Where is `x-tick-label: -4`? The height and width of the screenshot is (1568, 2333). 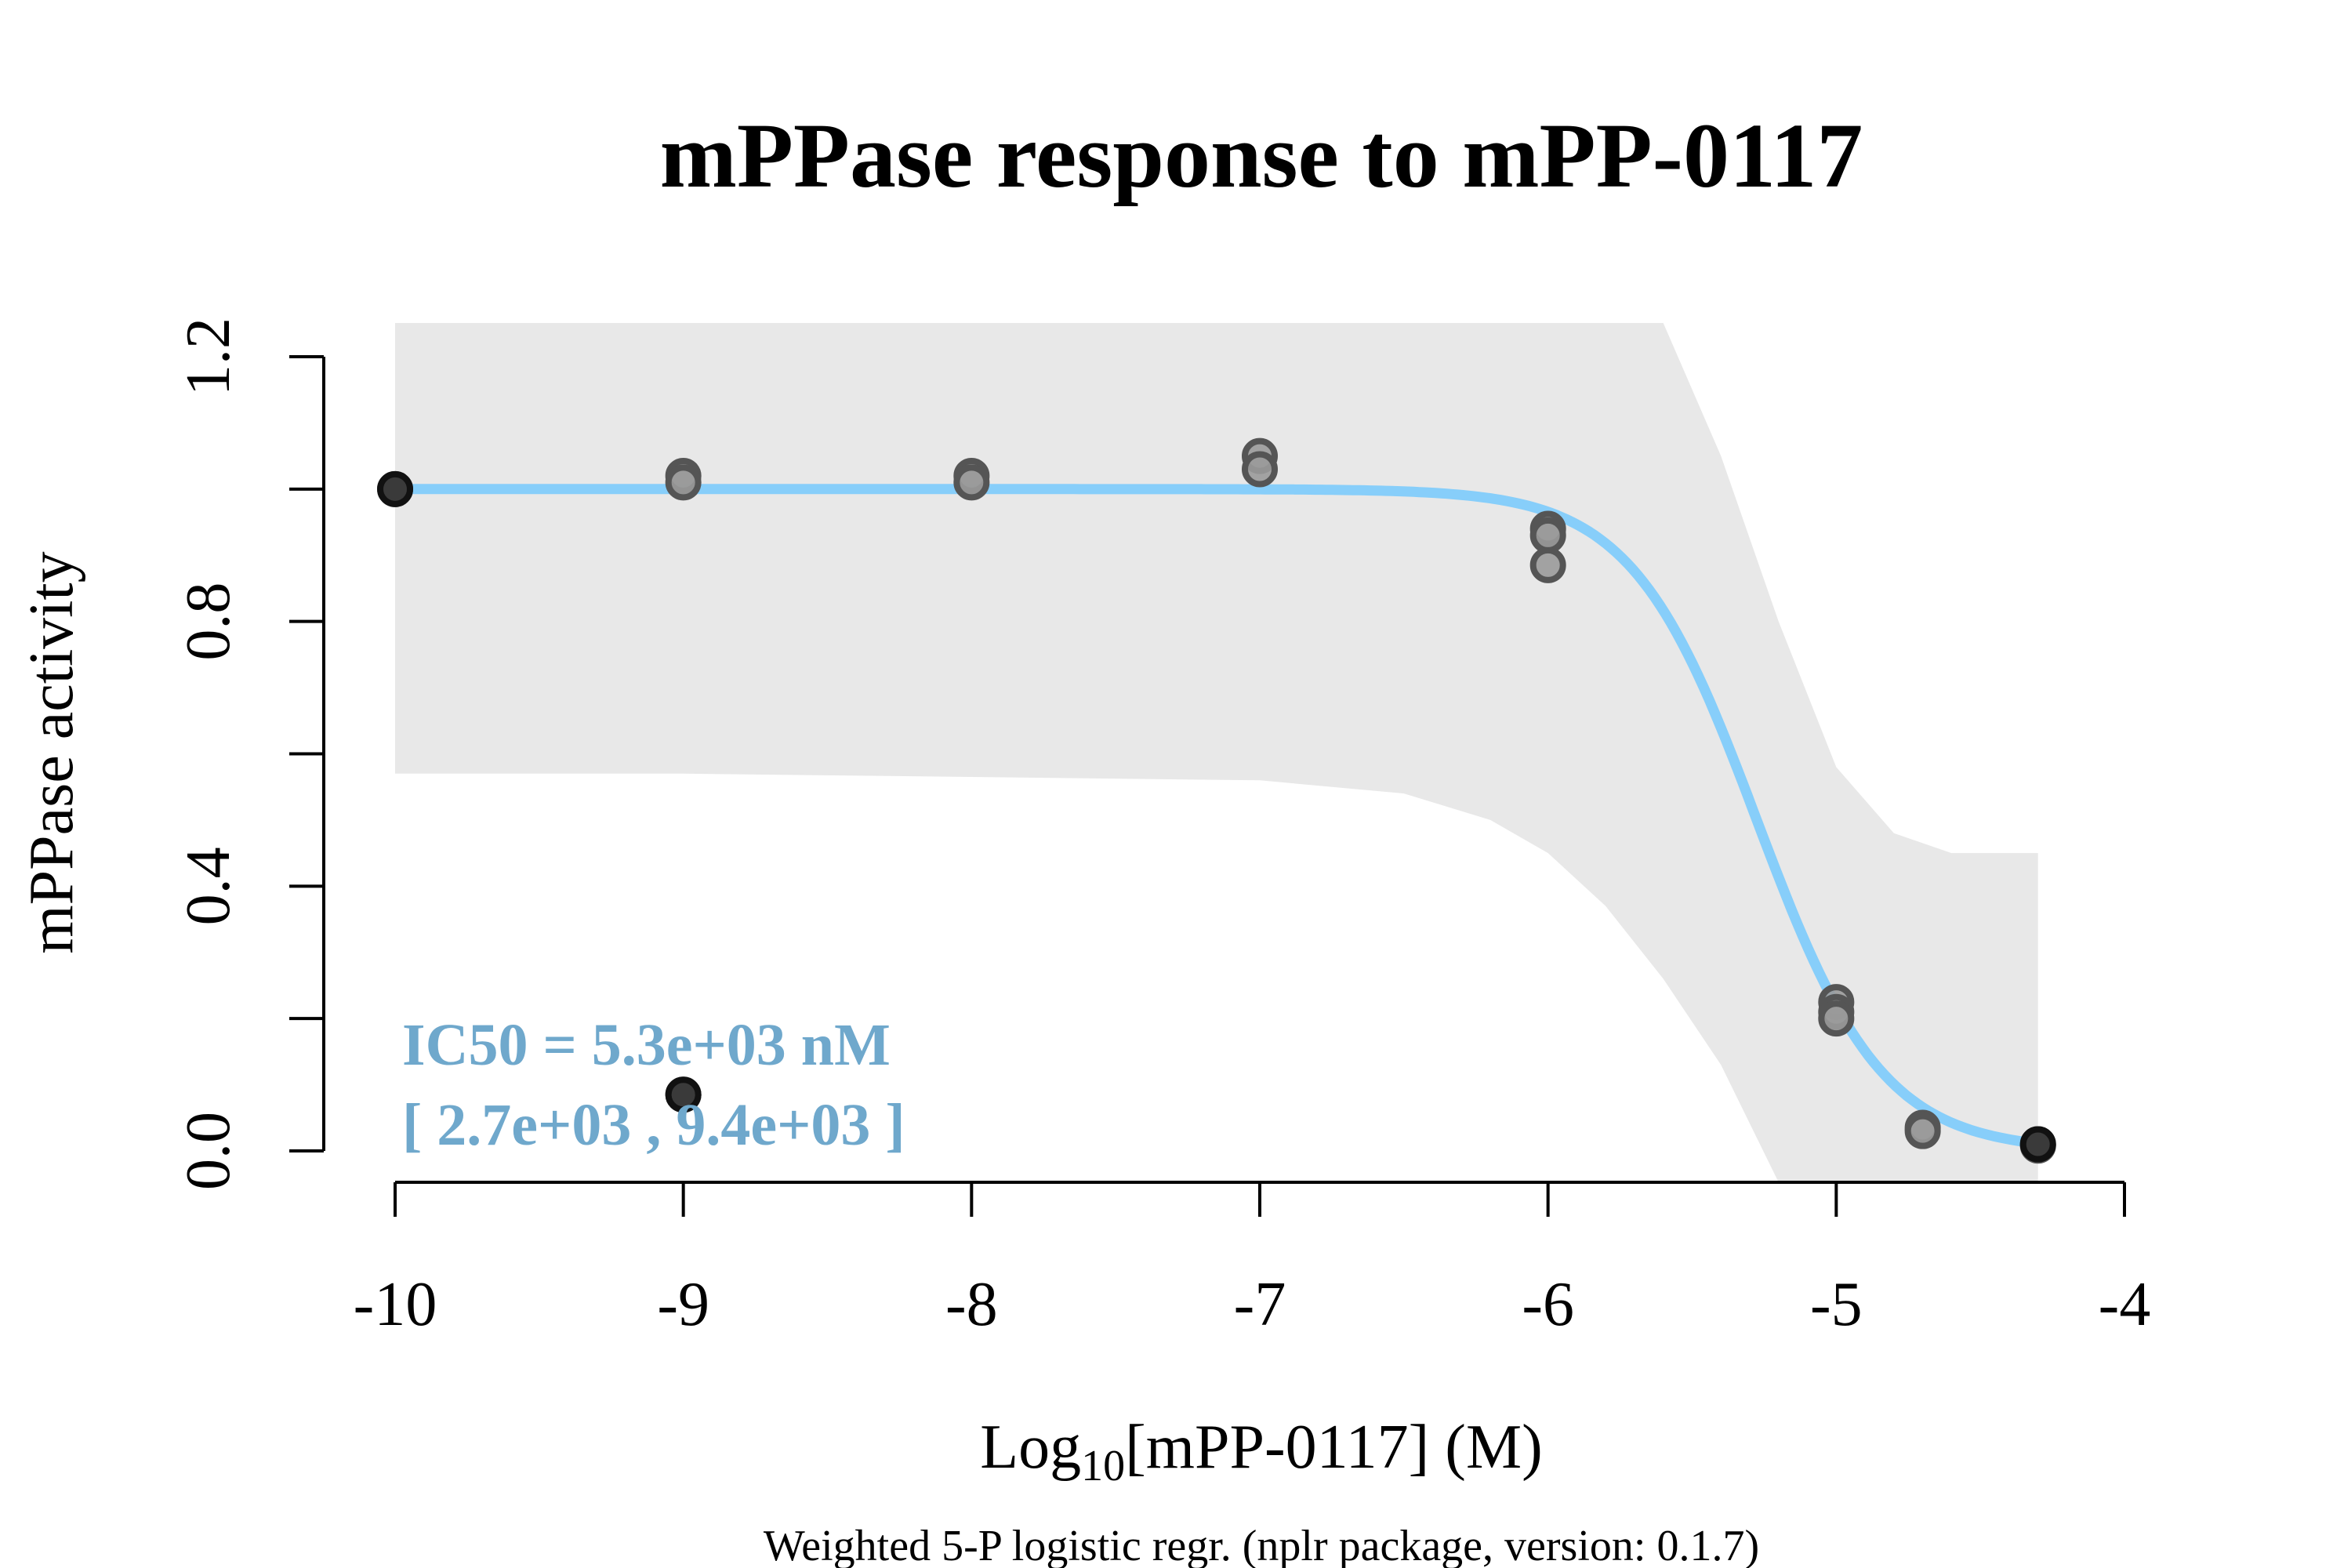 x-tick-label: -4 is located at coordinates (2125, 1304).